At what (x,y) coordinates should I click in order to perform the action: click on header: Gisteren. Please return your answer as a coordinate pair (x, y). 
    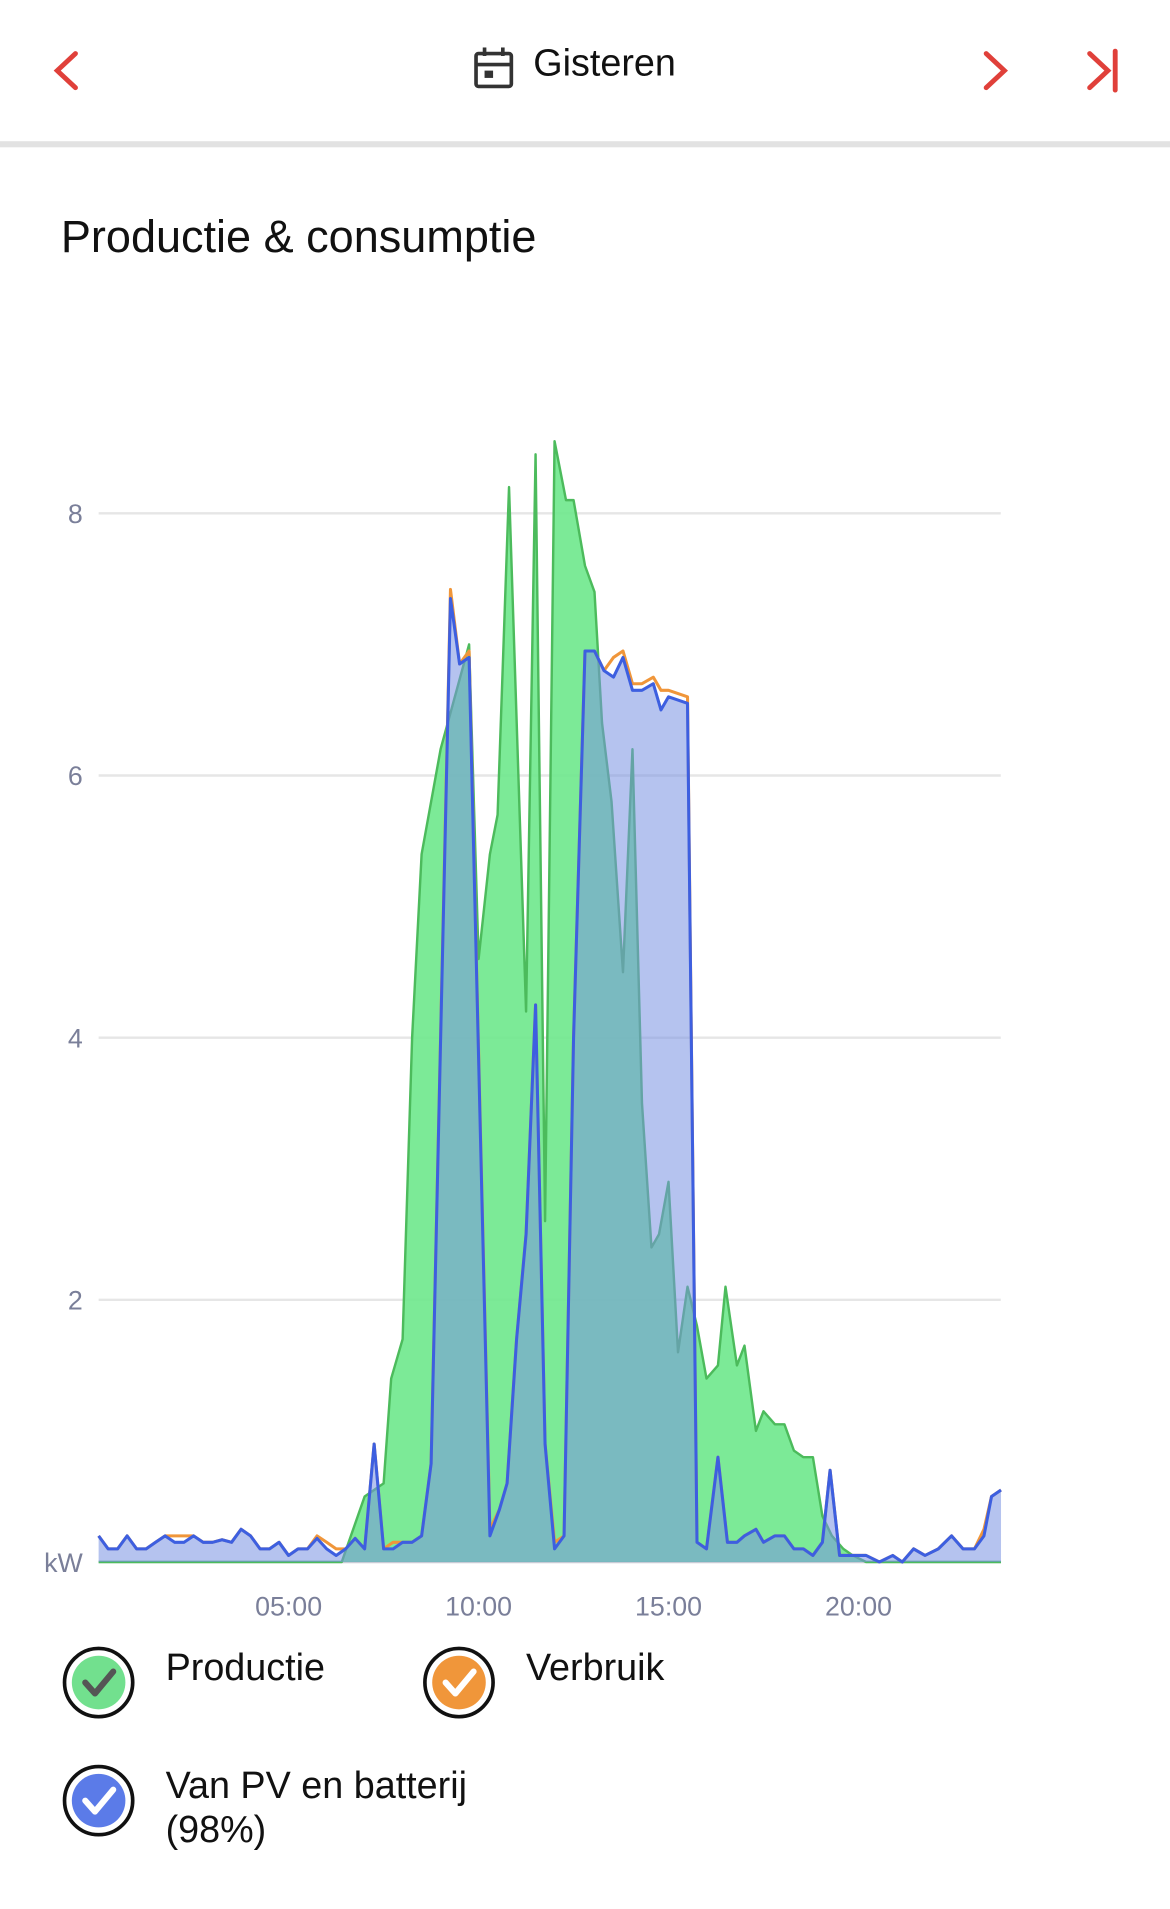
    Looking at the image, I should click on (585, 94).